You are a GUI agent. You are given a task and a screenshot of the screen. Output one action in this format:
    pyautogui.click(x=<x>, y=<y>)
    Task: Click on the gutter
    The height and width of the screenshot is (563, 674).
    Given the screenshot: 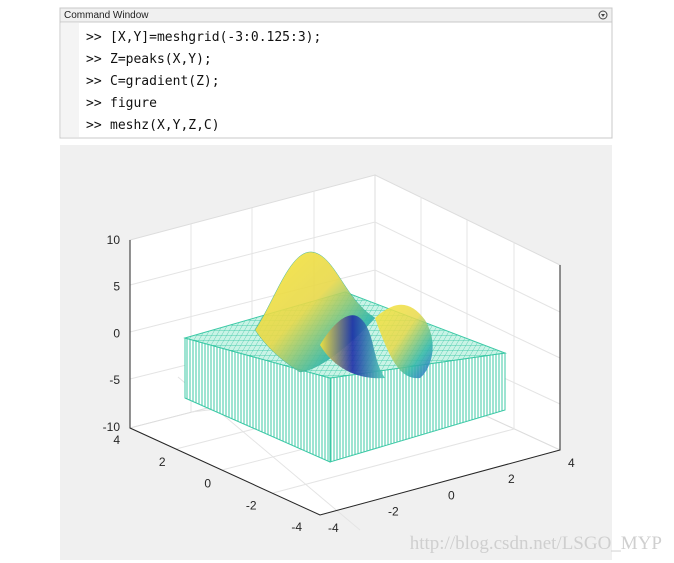 What is the action you would take?
    pyautogui.click(x=70, y=80)
    